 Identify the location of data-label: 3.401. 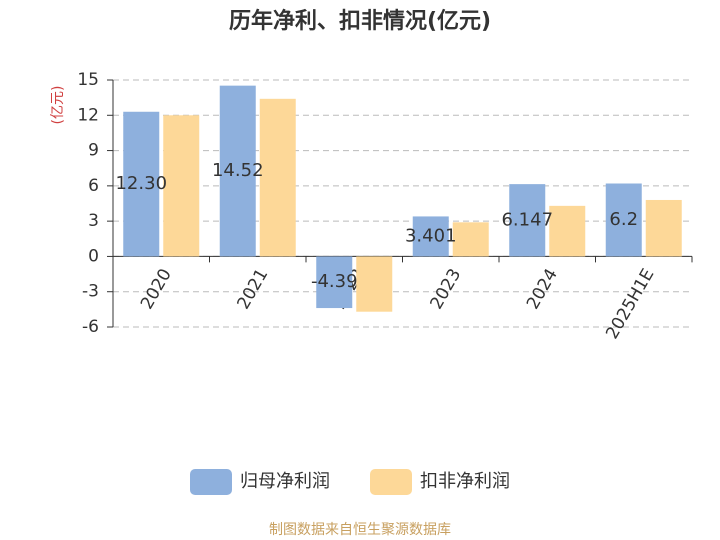
(431, 235).